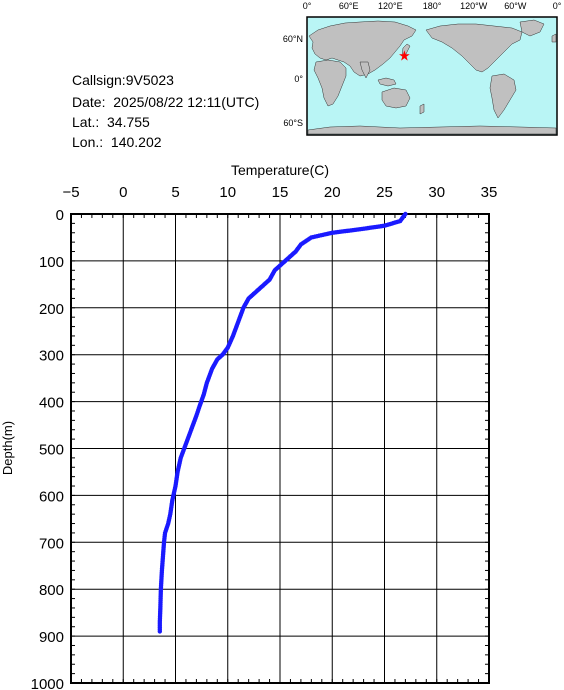 The width and height of the screenshot is (564, 690). What do you see at coordinates (515, 6) in the screenshot?
I see `map-lon-tick-label: 60°W` at bounding box center [515, 6].